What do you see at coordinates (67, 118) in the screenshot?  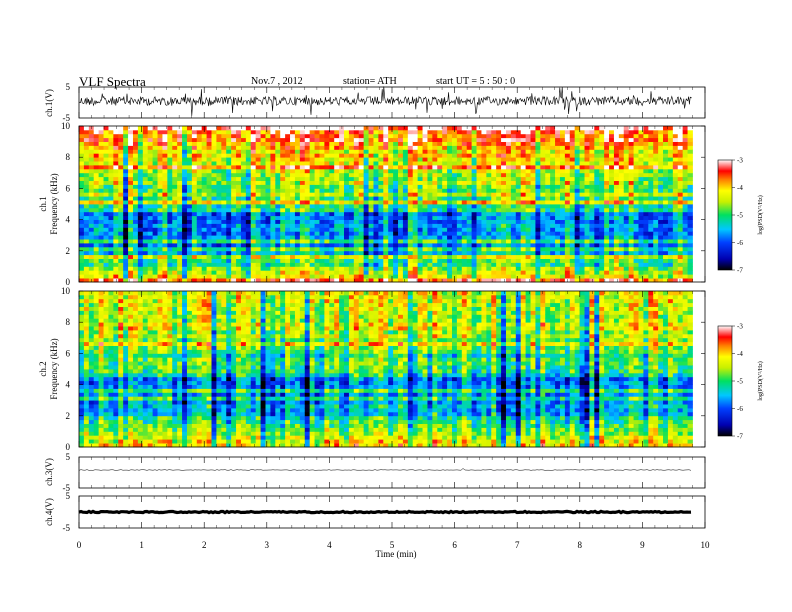 I see `ch1-wave-ytick-bottom: -5` at bounding box center [67, 118].